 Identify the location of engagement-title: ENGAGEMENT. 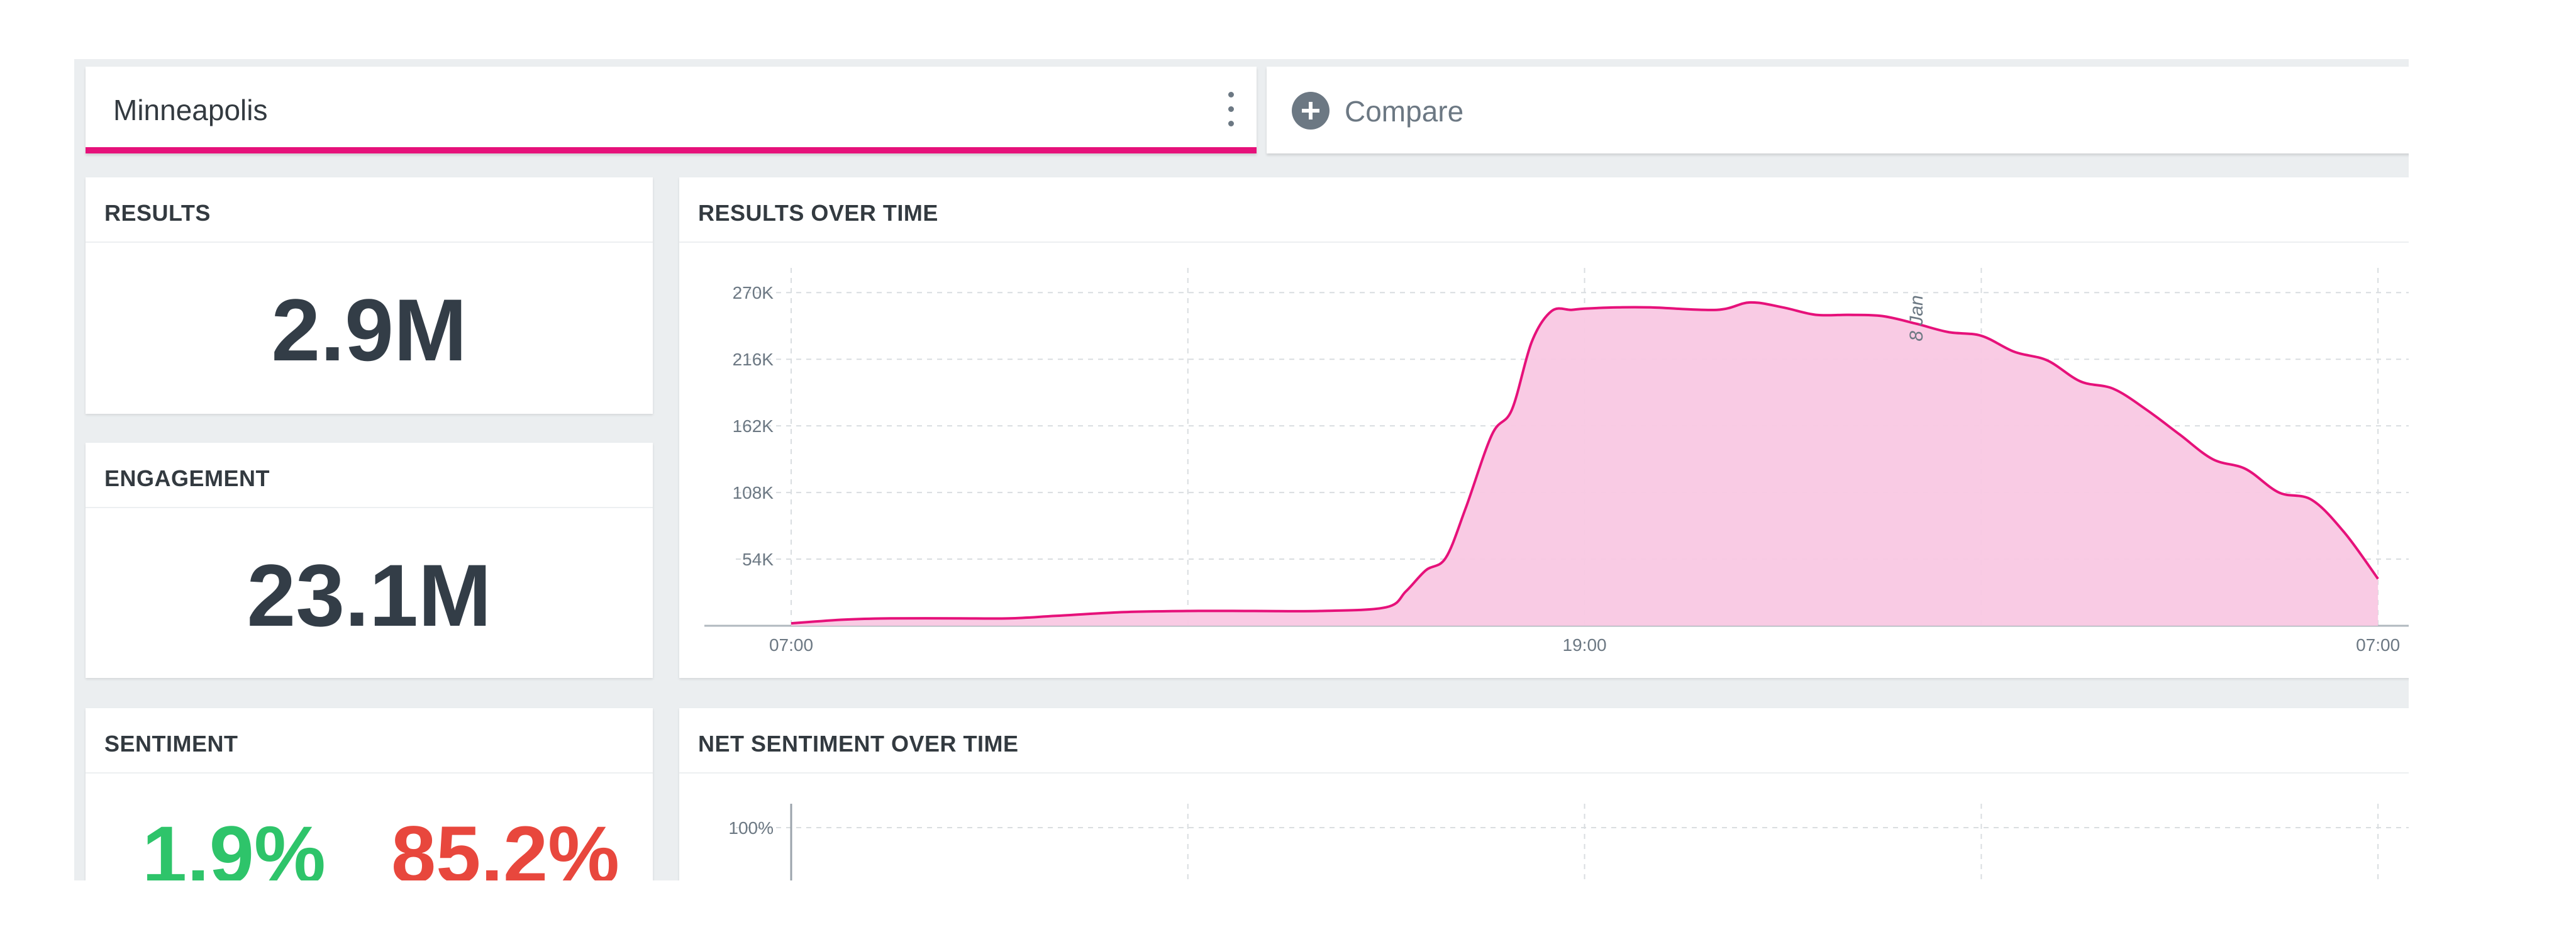
(187, 478).